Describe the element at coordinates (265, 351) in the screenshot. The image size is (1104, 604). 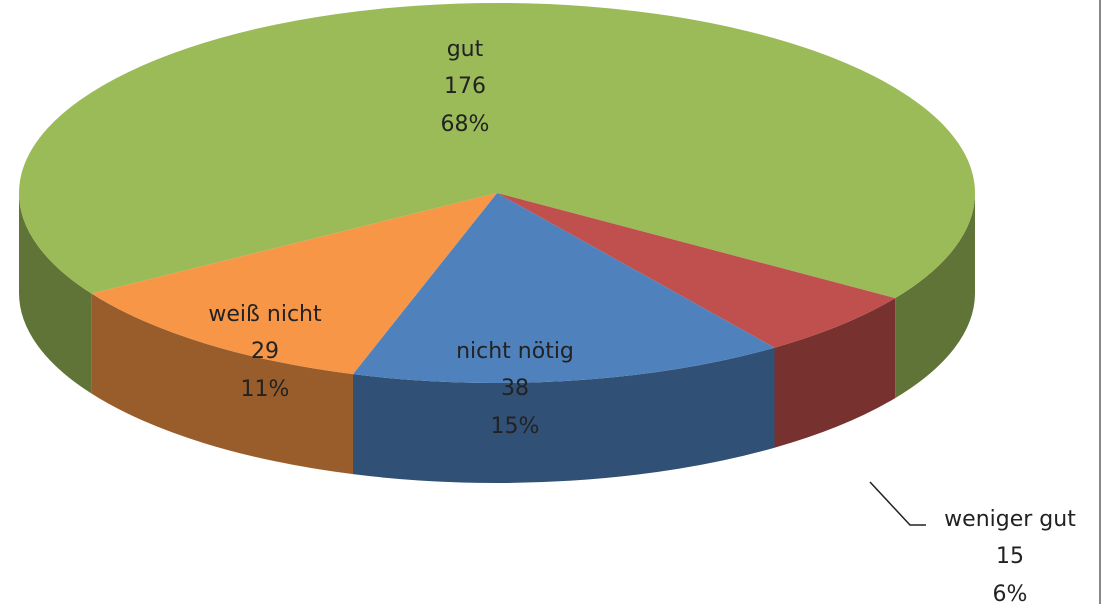
I see `label-value: 29` at that location.